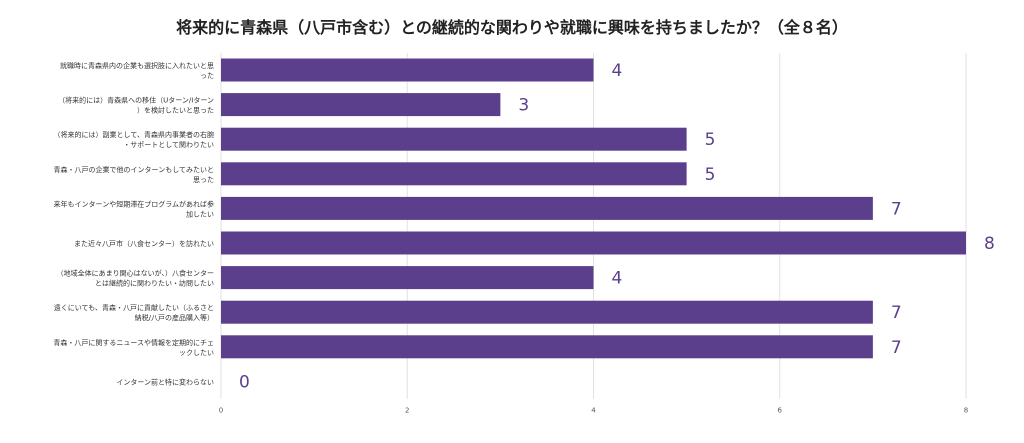 Image resolution: width=1024 pixels, height=443 pixels. I want to click on x-tick-label: 8, so click(966, 411).